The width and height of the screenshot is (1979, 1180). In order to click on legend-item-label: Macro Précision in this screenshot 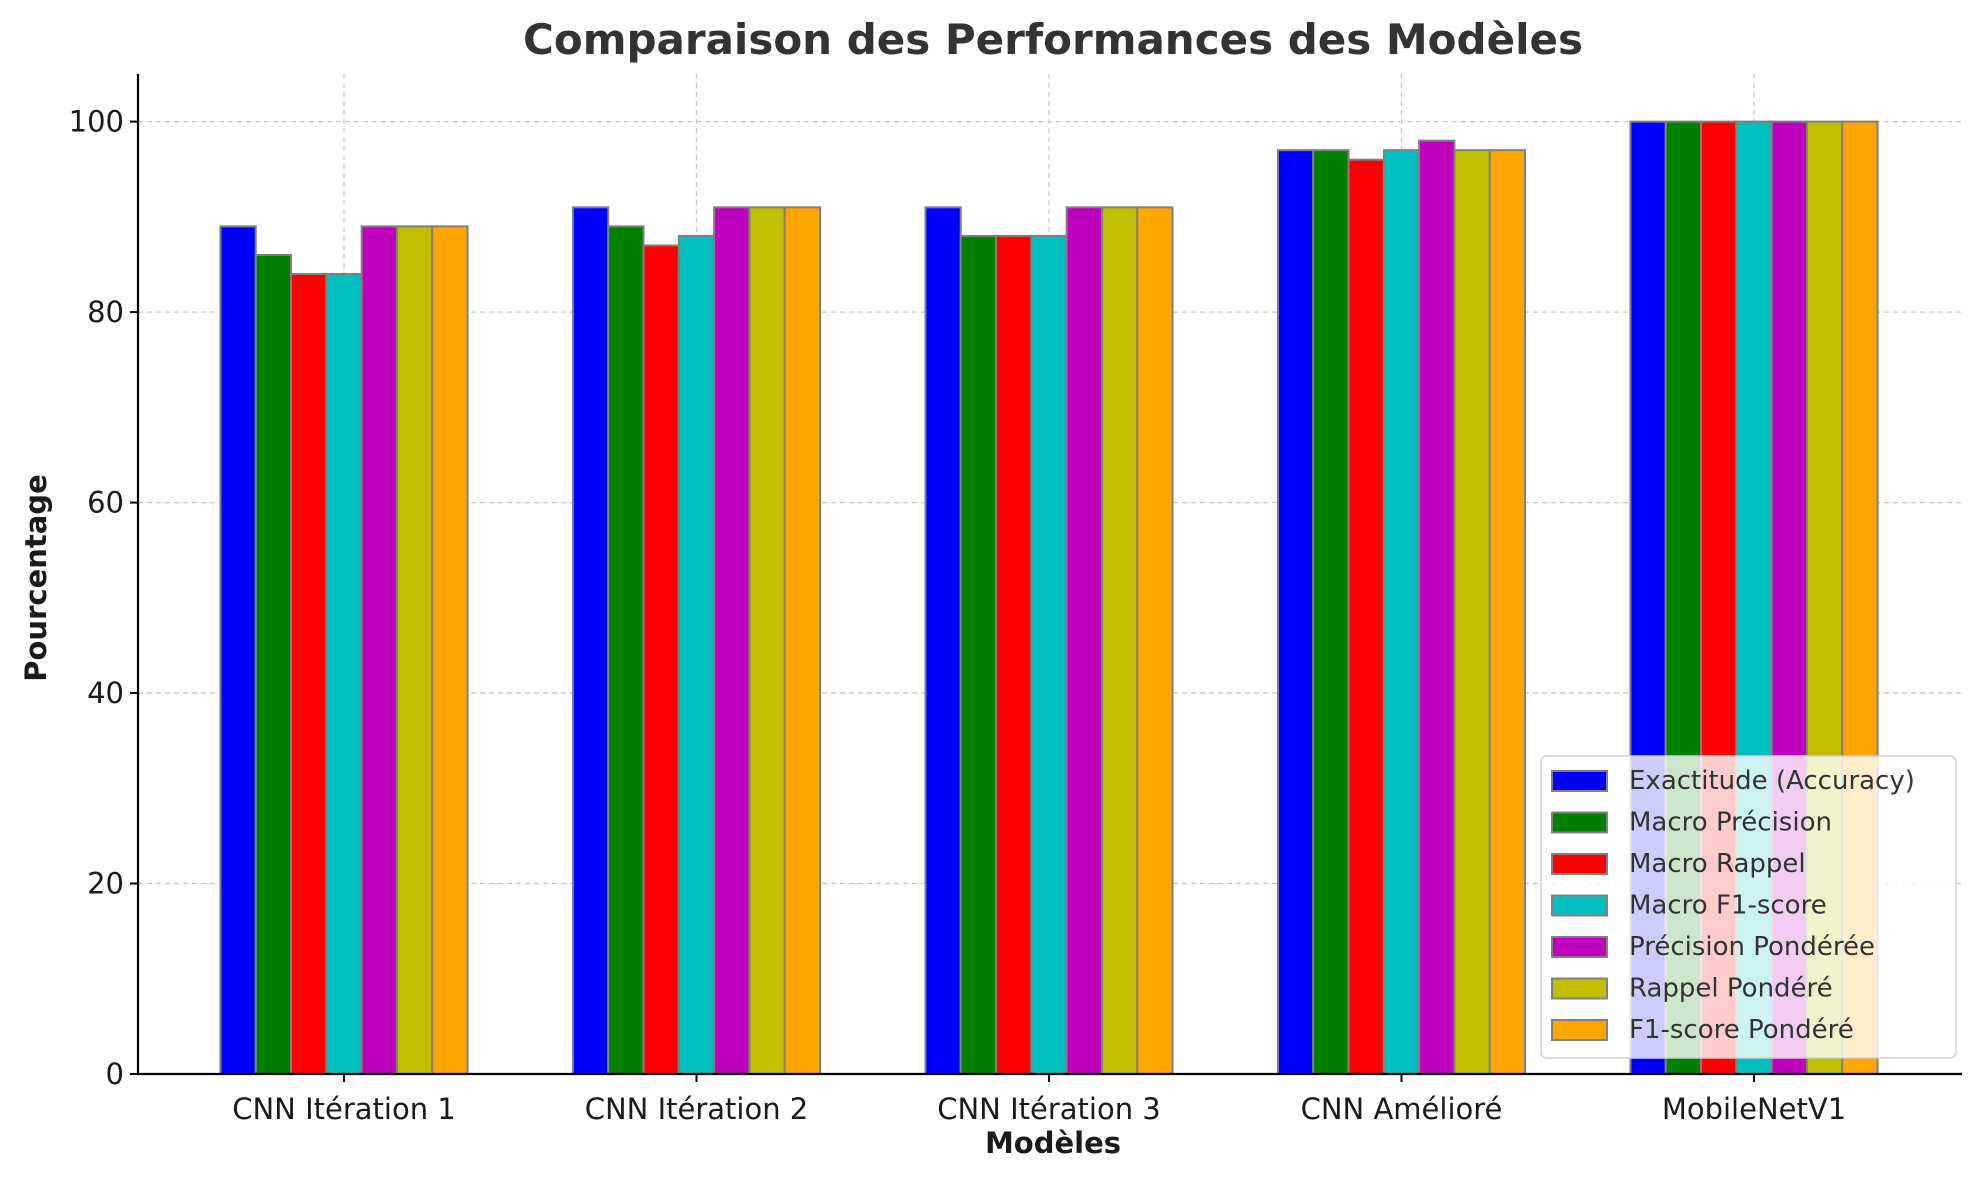, I will do `click(1730, 823)`.